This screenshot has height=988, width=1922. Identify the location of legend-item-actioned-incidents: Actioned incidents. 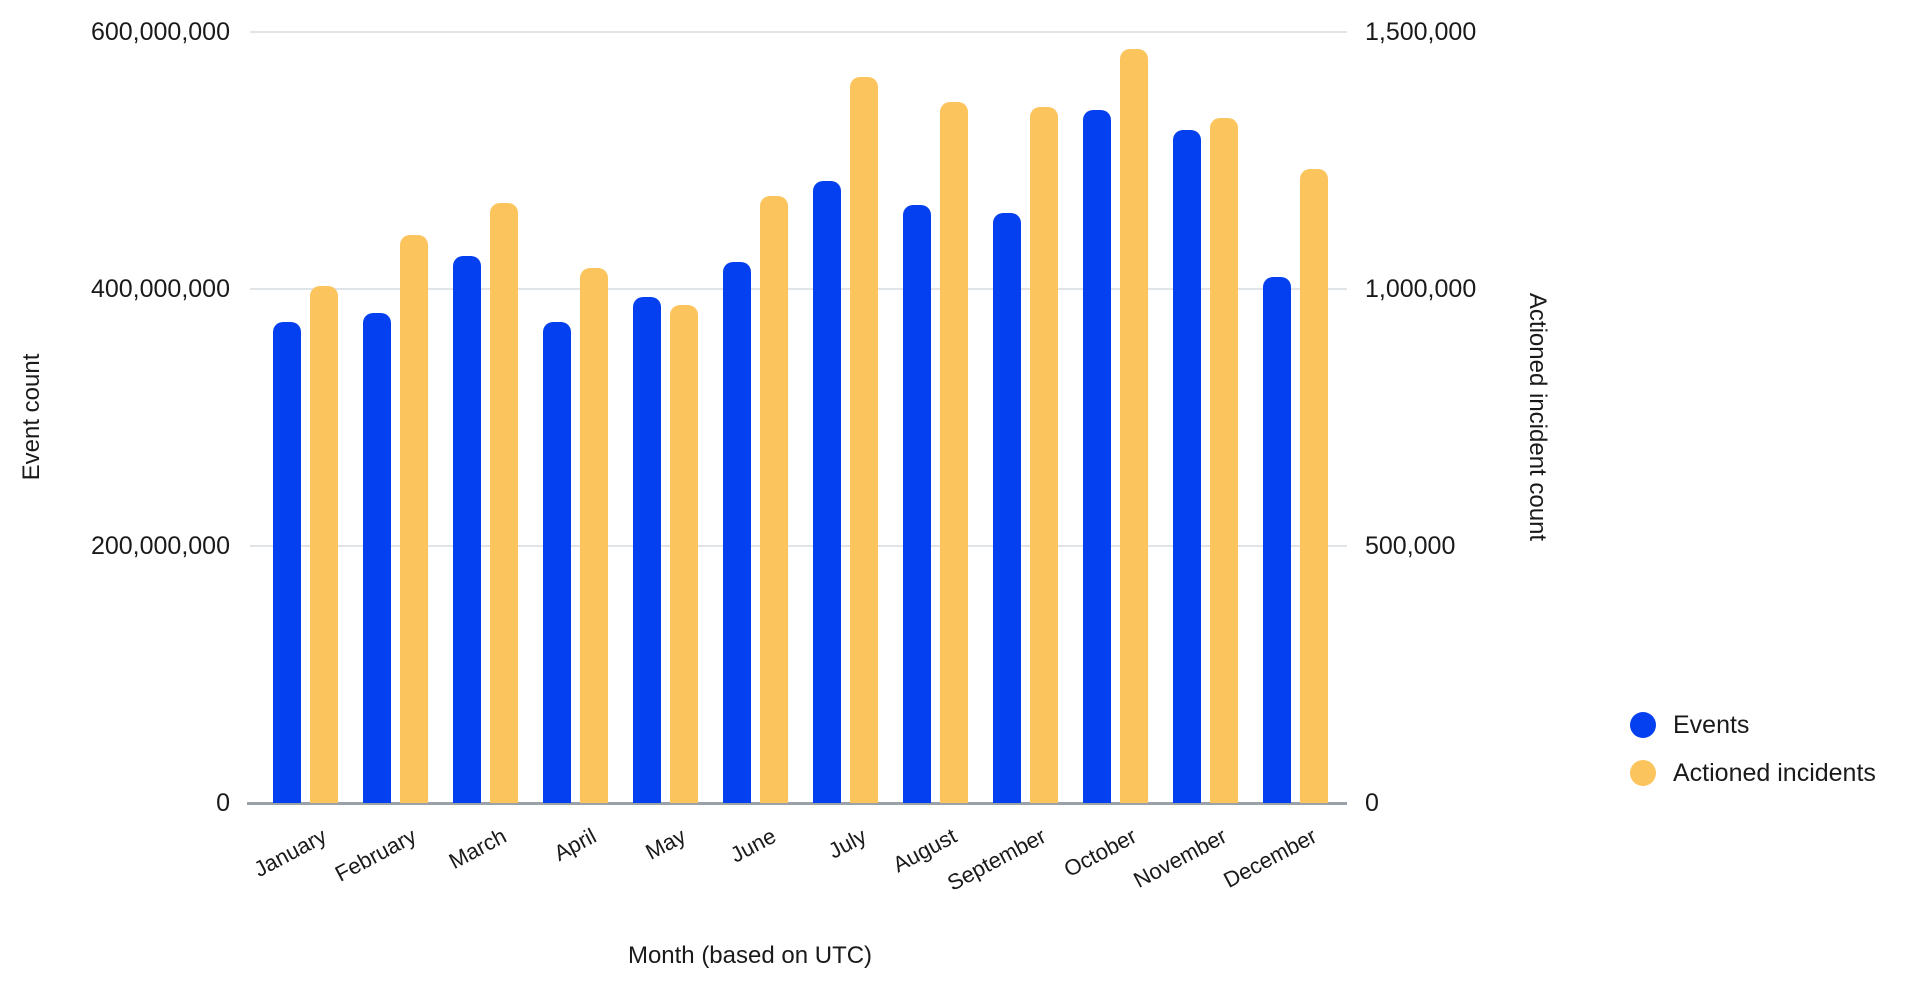
(1753, 773).